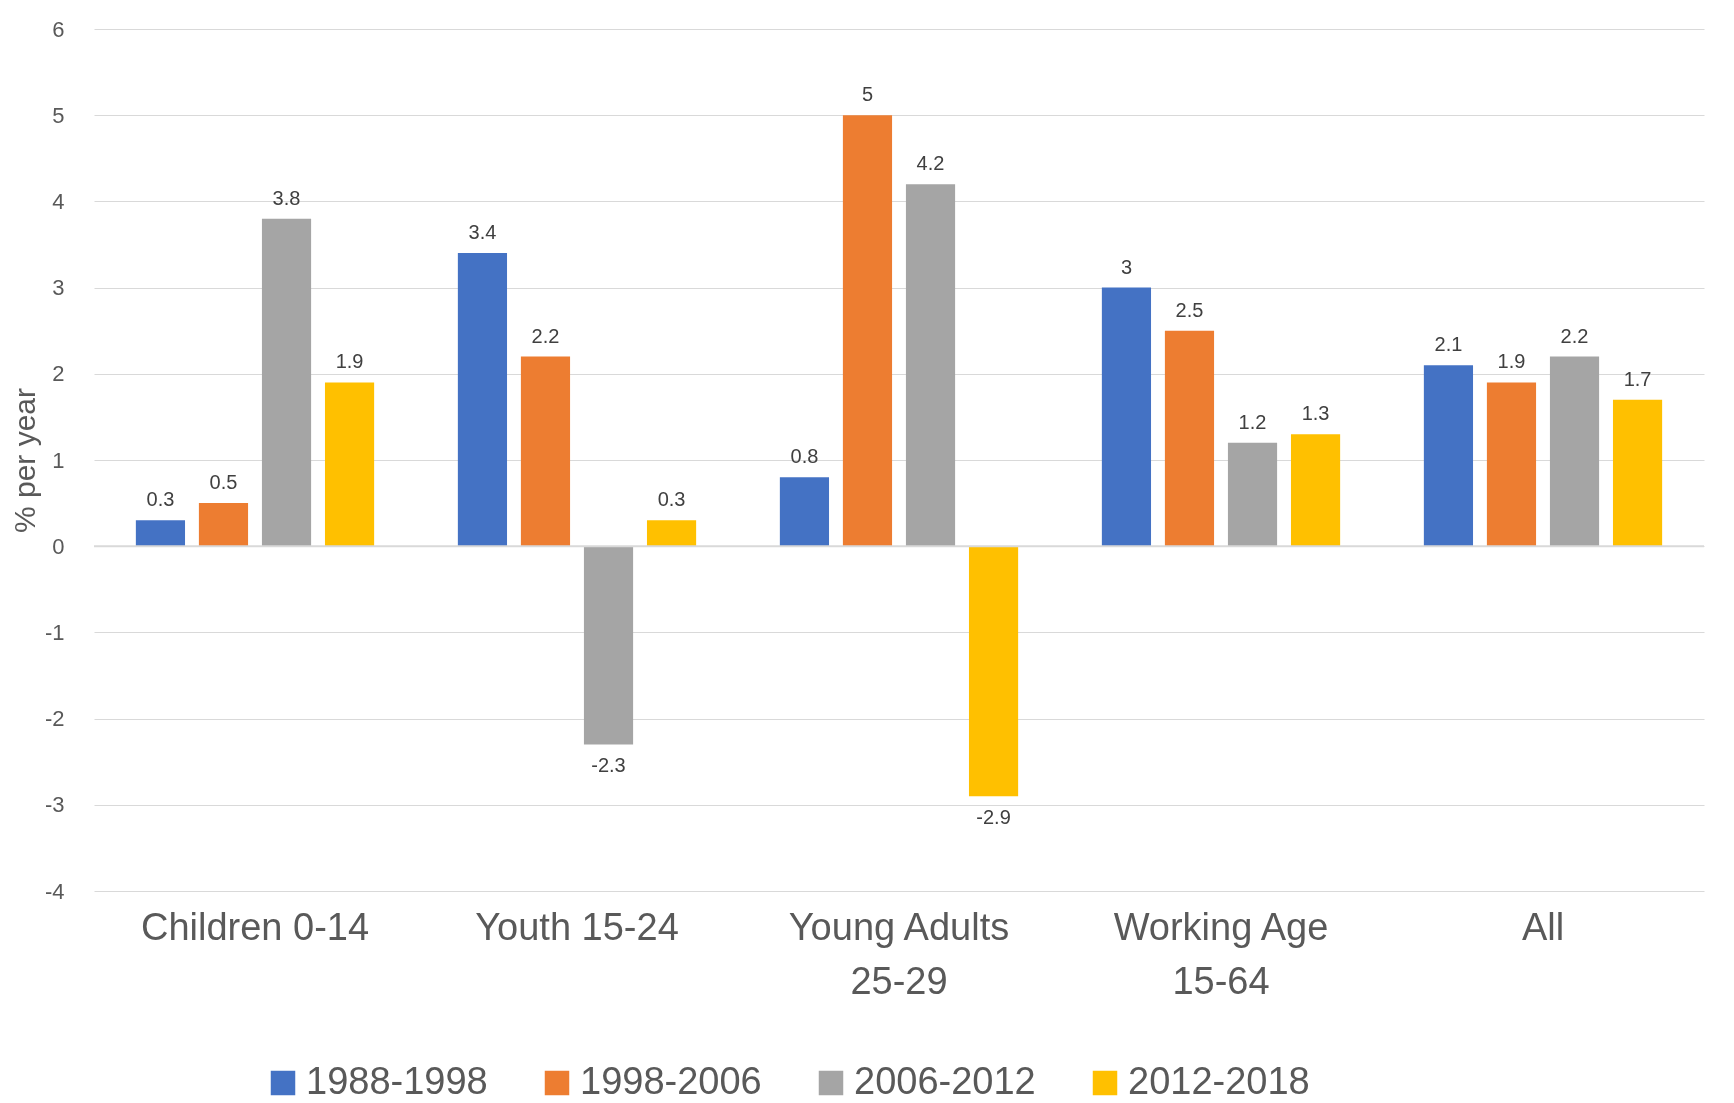 Image resolution: width=1734 pixels, height=1103 pixels. Describe the element at coordinates (577, 926) in the screenshot. I see `x-tick-label: Youth 15-24` at that location.